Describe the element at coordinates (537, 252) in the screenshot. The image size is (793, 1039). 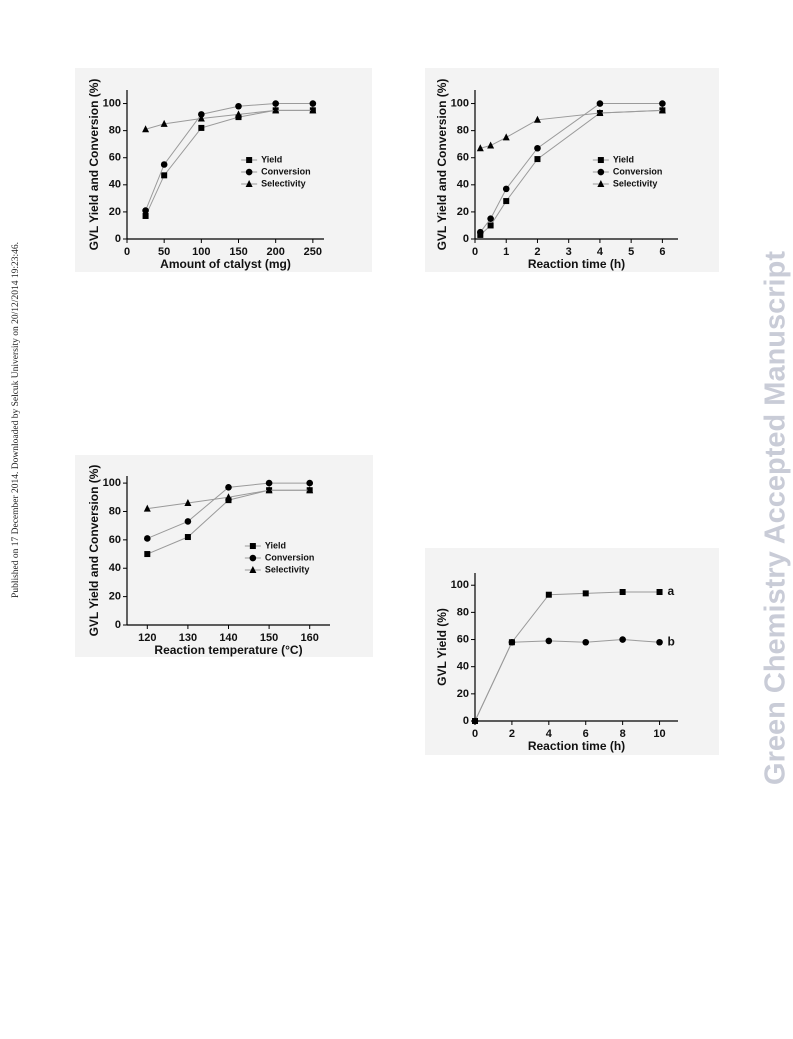
I see `x-tick-label: 2` at that location.